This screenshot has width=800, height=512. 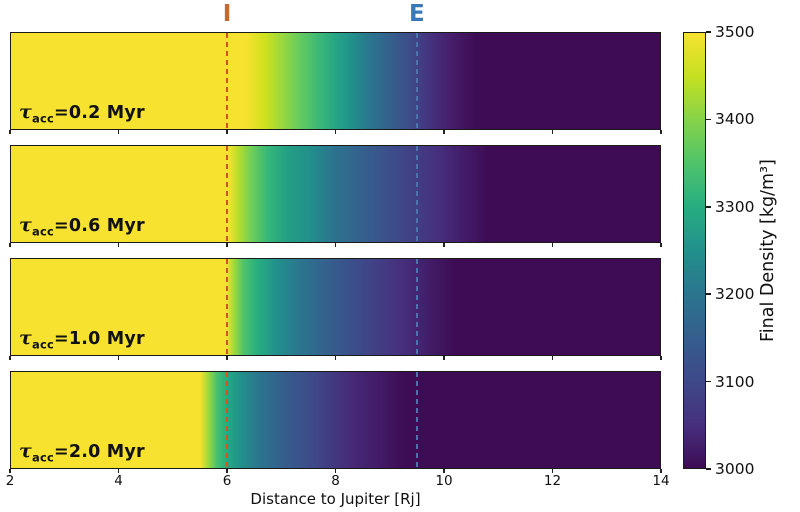 I want to click on colorbar-tick-label: 3400, so click(x=735, y=119).